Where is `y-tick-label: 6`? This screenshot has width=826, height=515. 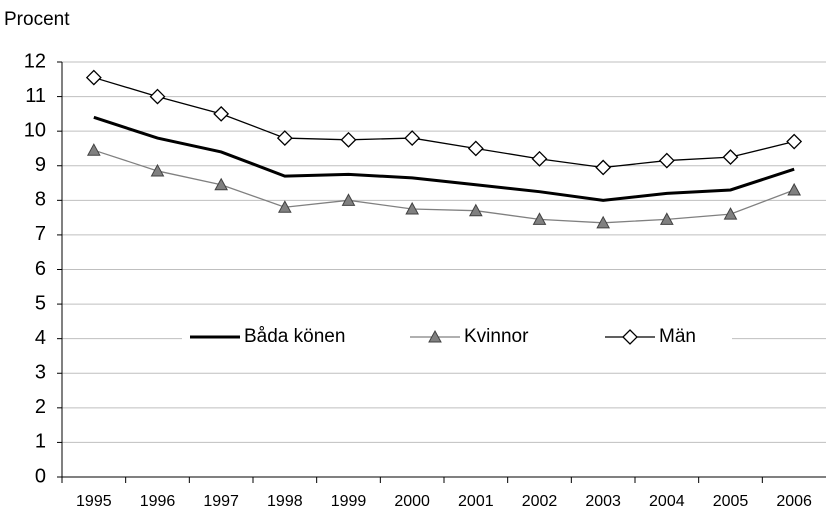
y-tick-label: 6 is located at coordinates (40, 269).